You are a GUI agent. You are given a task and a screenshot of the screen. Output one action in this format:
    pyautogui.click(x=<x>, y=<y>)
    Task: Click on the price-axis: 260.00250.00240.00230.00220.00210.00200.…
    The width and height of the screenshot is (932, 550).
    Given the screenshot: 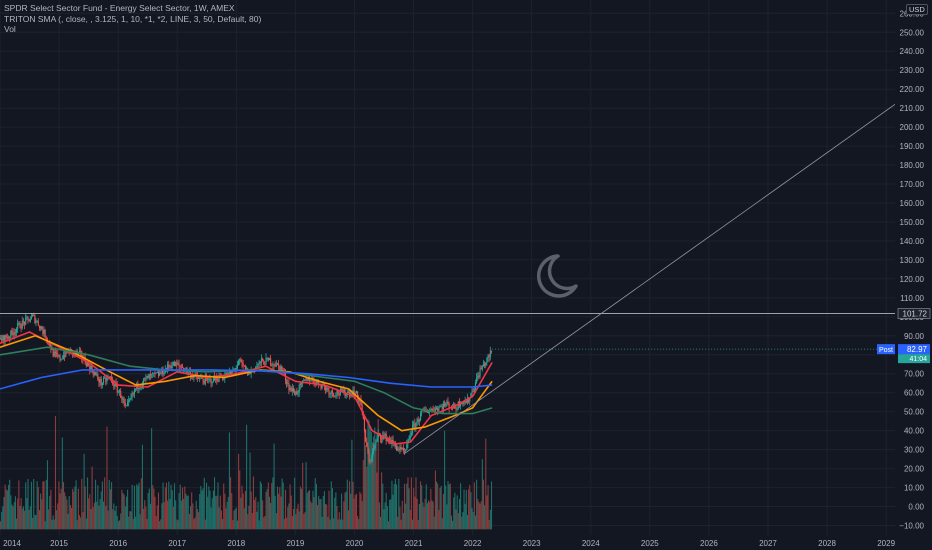 What is the action you would take?
    pyautogui.click(x=913, y=275)
    